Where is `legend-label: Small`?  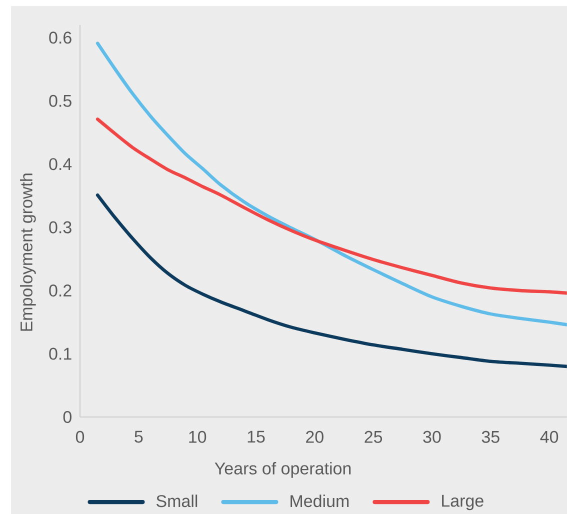 legend-label: Small is located at coordinates (177, 501).